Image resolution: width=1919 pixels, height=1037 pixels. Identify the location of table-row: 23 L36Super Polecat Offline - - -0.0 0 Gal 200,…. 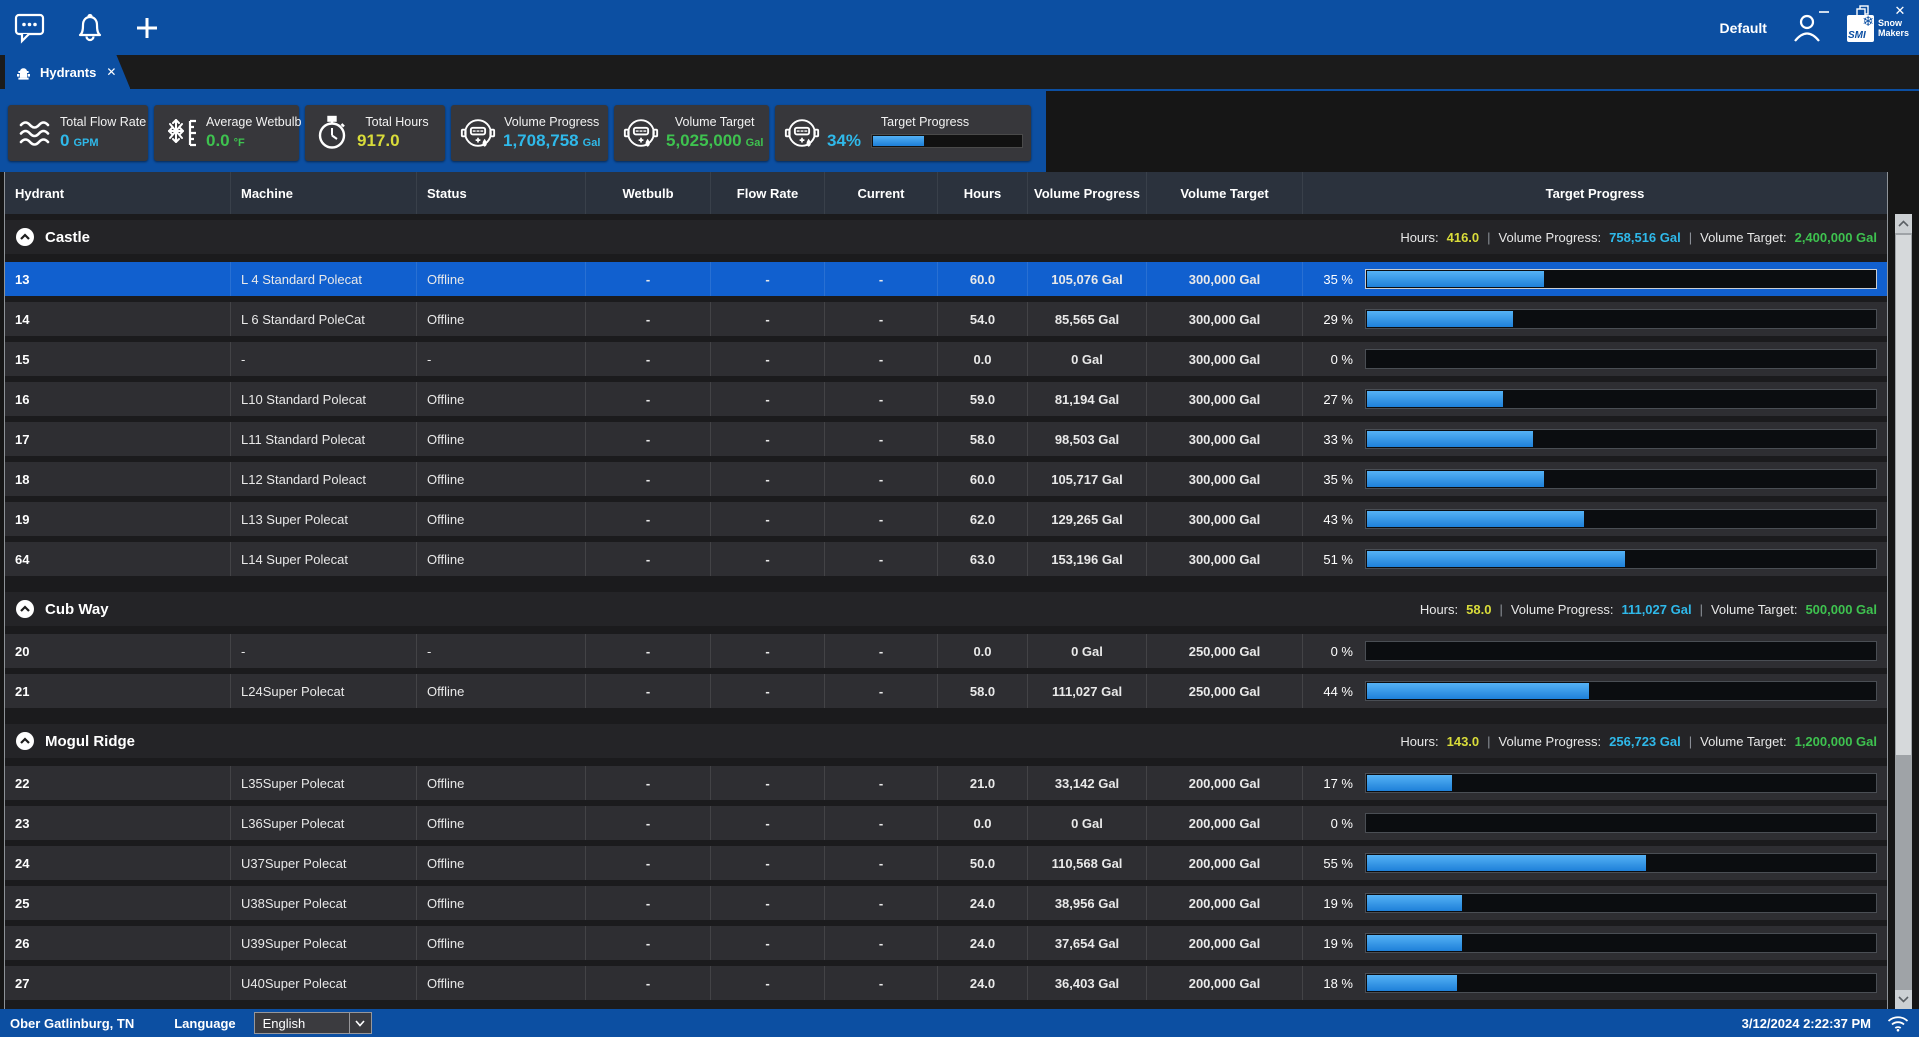
(946, 823).